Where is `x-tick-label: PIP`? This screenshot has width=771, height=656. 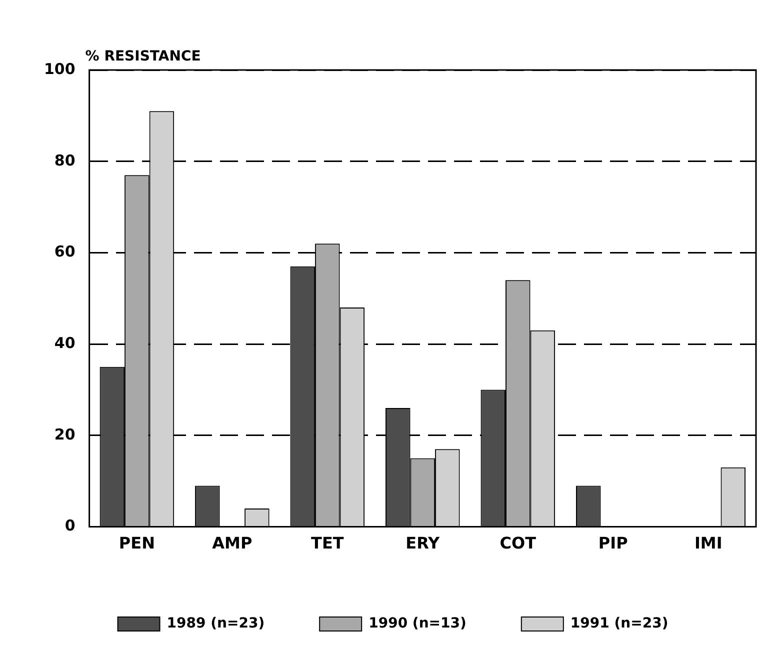 x-tick-label: PIP is located at coordinates (613, 543).